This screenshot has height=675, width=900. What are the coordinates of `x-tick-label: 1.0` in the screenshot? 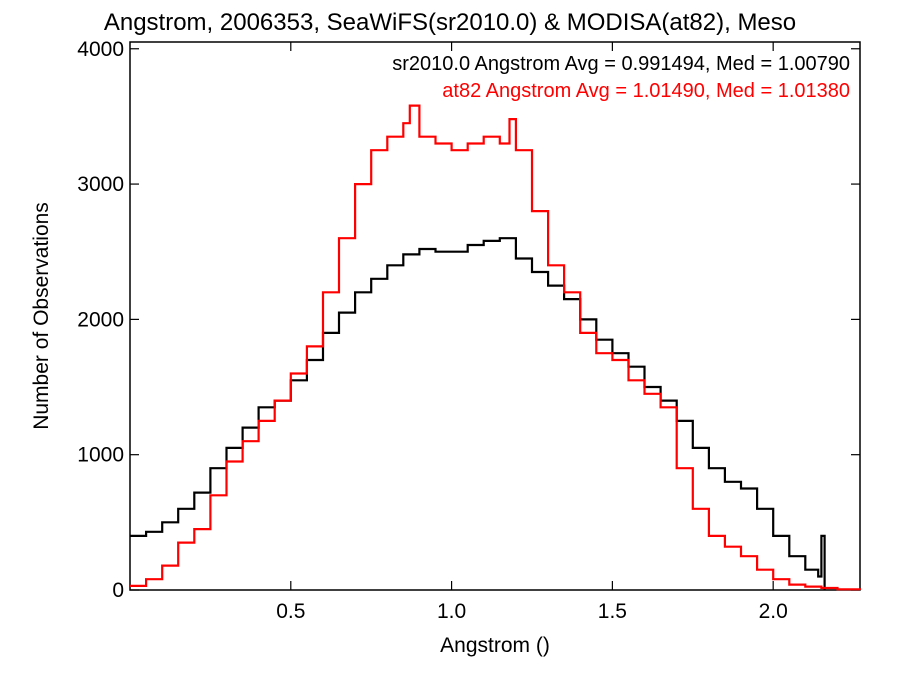 It's located at (451, 611).